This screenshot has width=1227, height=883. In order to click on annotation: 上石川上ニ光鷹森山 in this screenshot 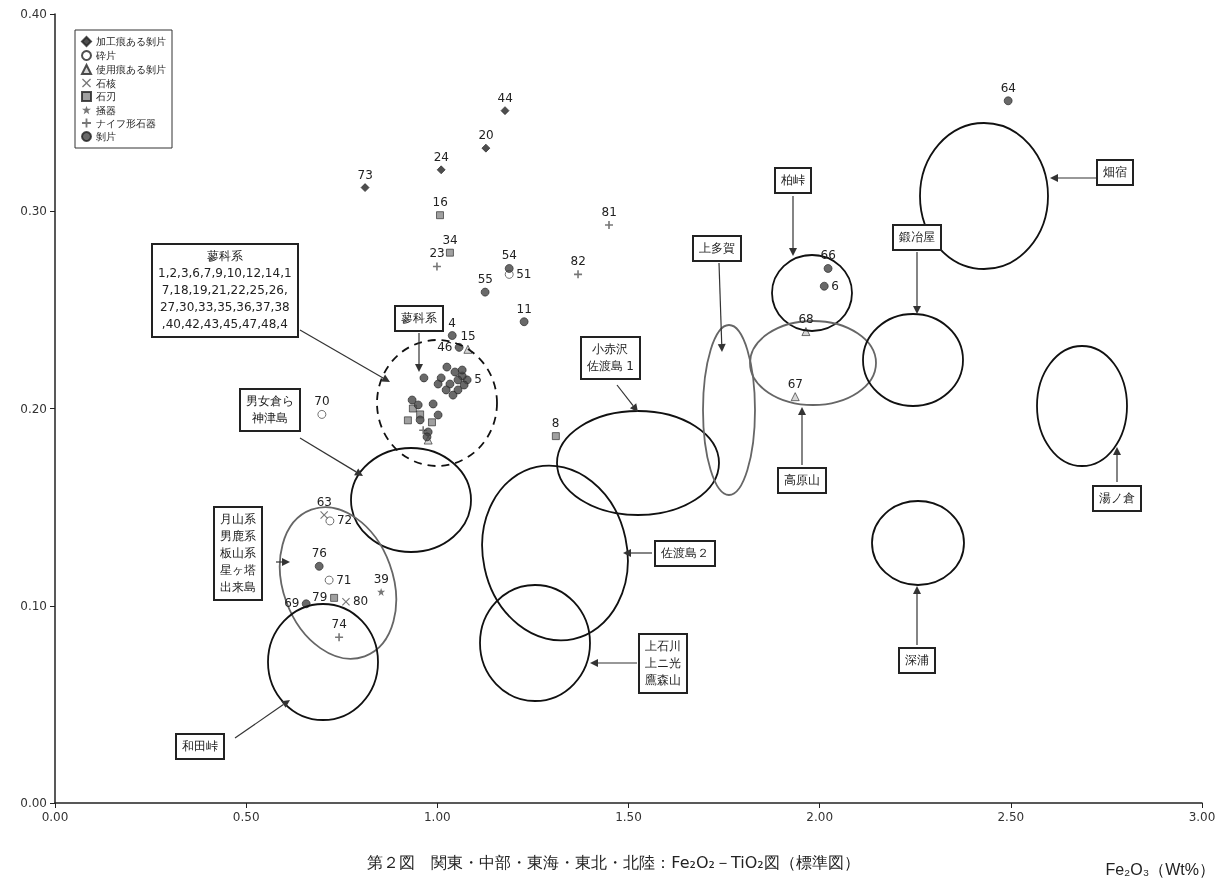, I will do `click(663, 663)`.